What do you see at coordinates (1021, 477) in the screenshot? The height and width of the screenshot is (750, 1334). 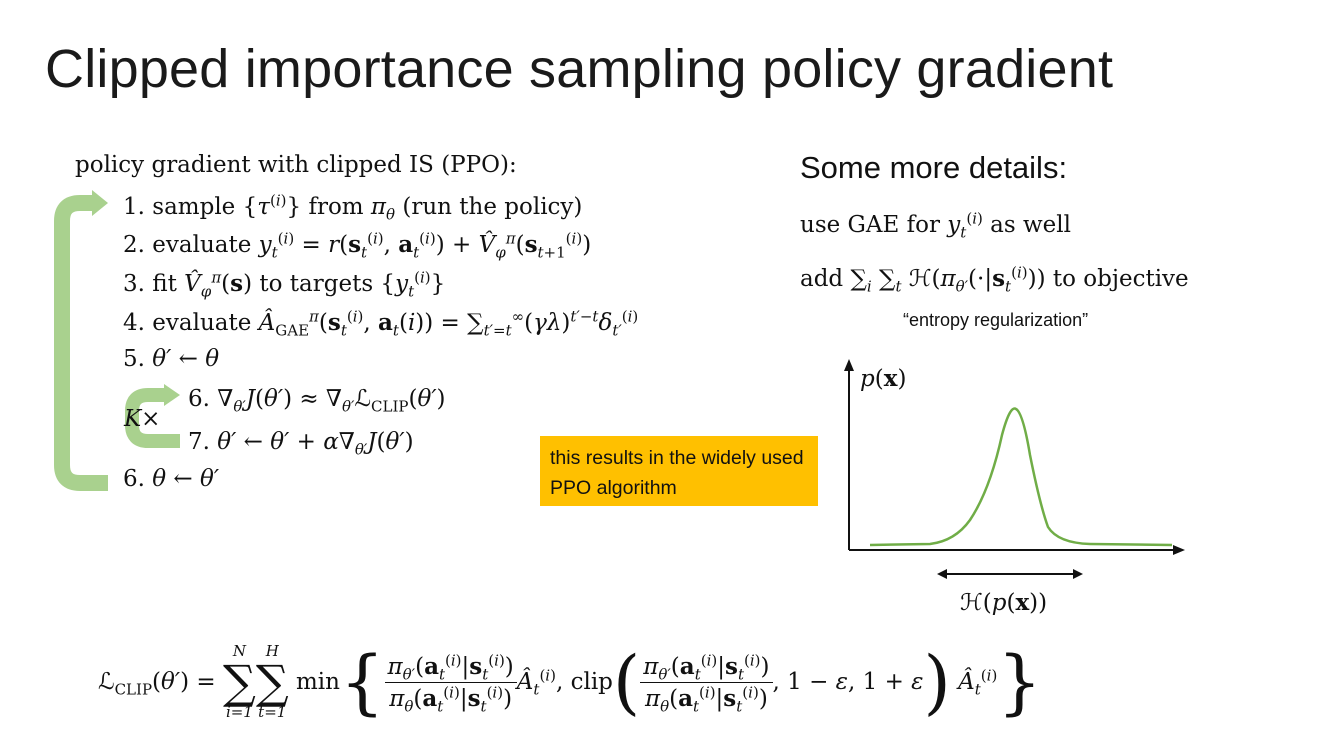 I see `distribution-curve` at bounding box center [1021, 477].